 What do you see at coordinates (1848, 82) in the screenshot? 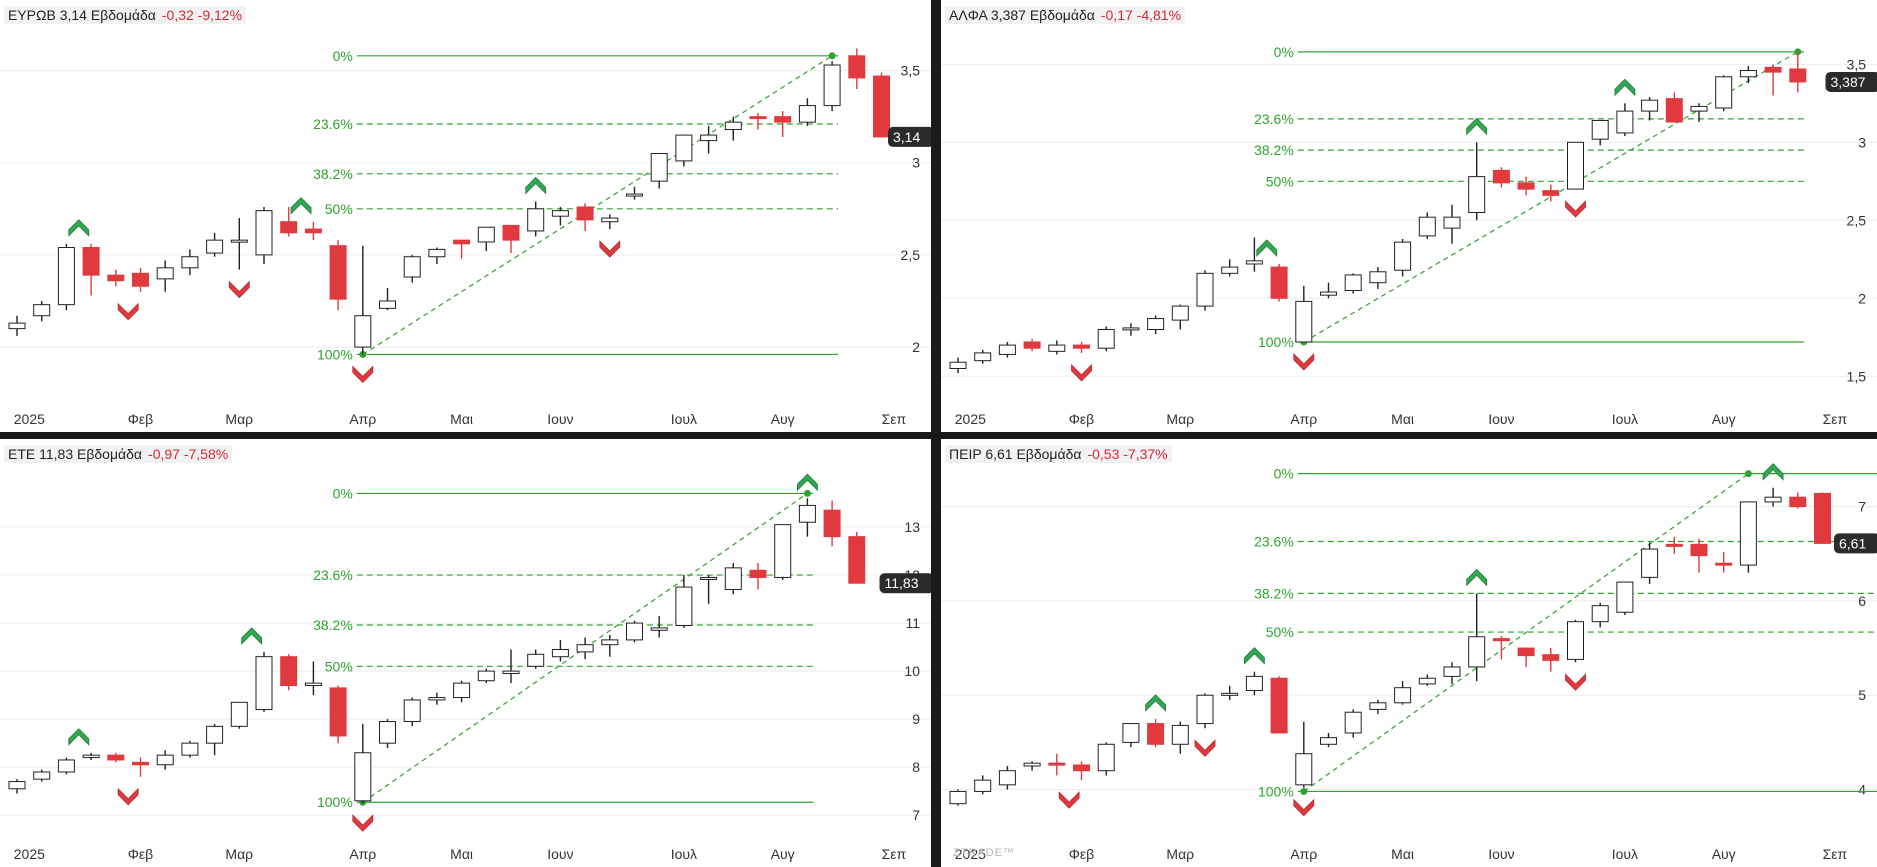
I see `last-price-label: 3,387` at bounding box center [1848, 82].